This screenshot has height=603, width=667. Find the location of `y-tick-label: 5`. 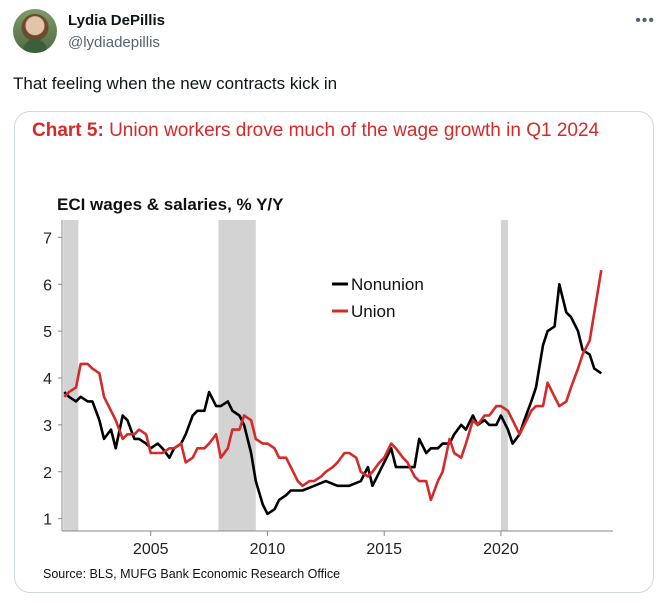

y-tick-label: 5 is located at coordinates (47, 332).